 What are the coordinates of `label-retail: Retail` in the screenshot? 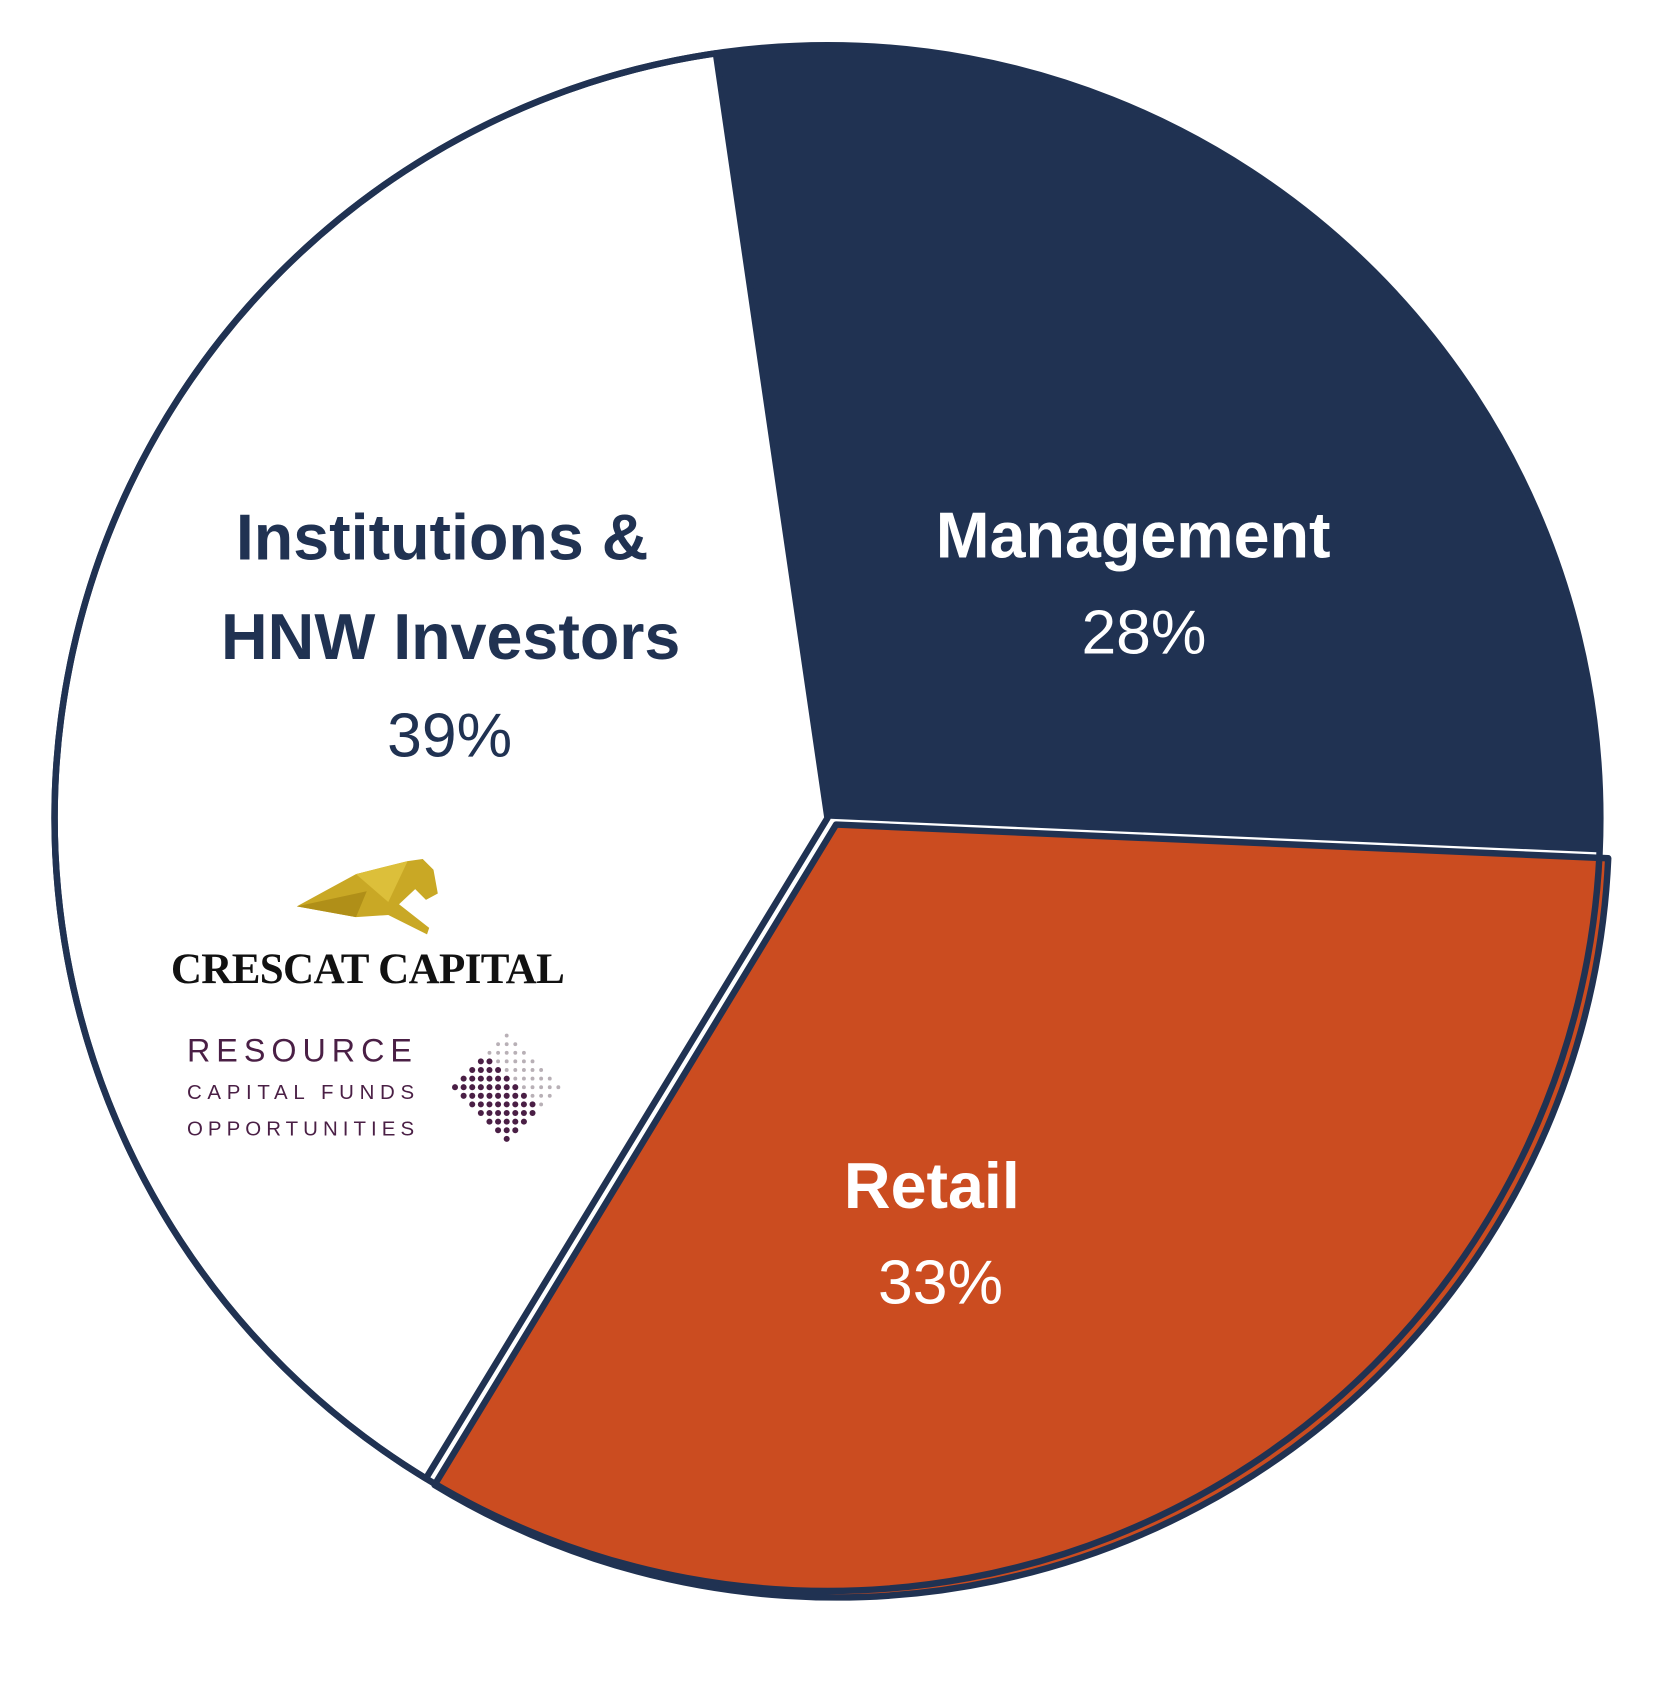 It's located at (932, 1186).